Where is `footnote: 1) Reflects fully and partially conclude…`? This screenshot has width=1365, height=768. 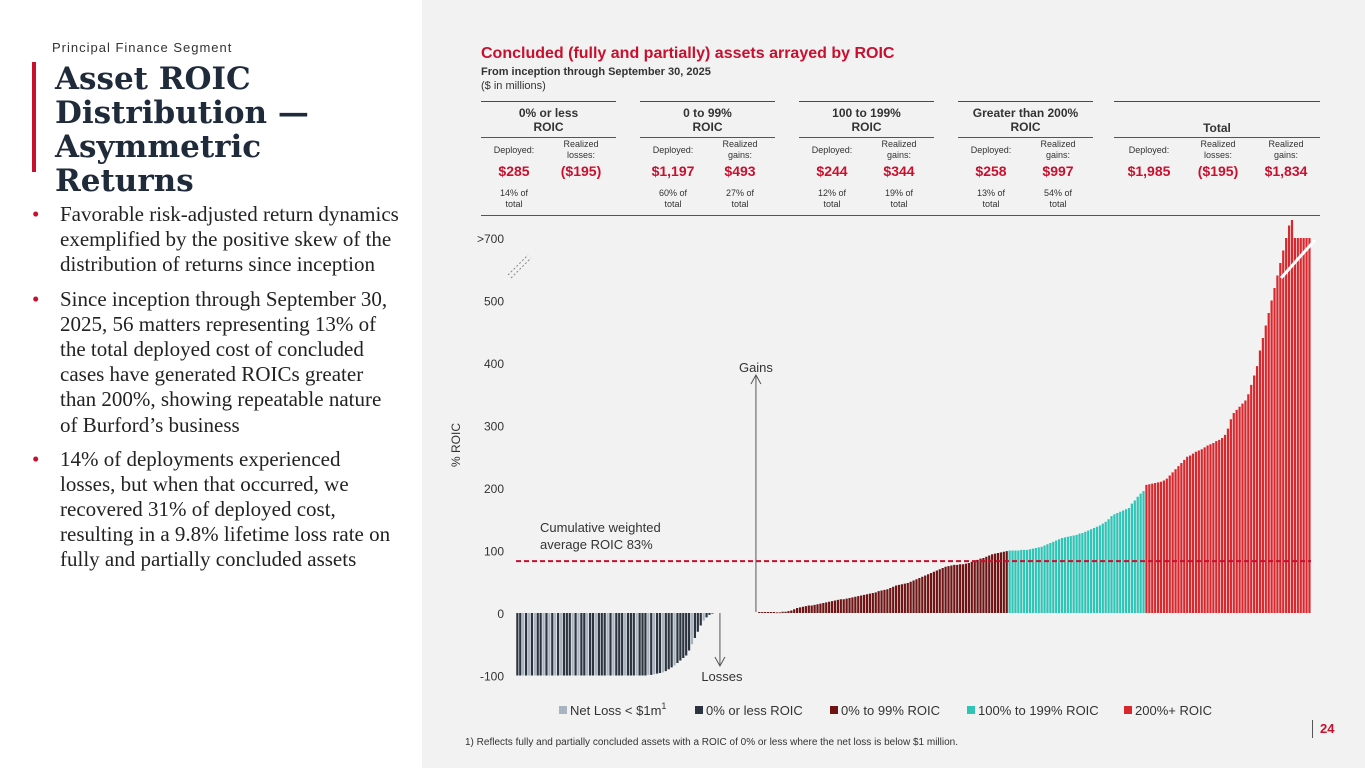
footnote: 1) Reflects fully and partially conclude… is located at coordinates (712, 742).